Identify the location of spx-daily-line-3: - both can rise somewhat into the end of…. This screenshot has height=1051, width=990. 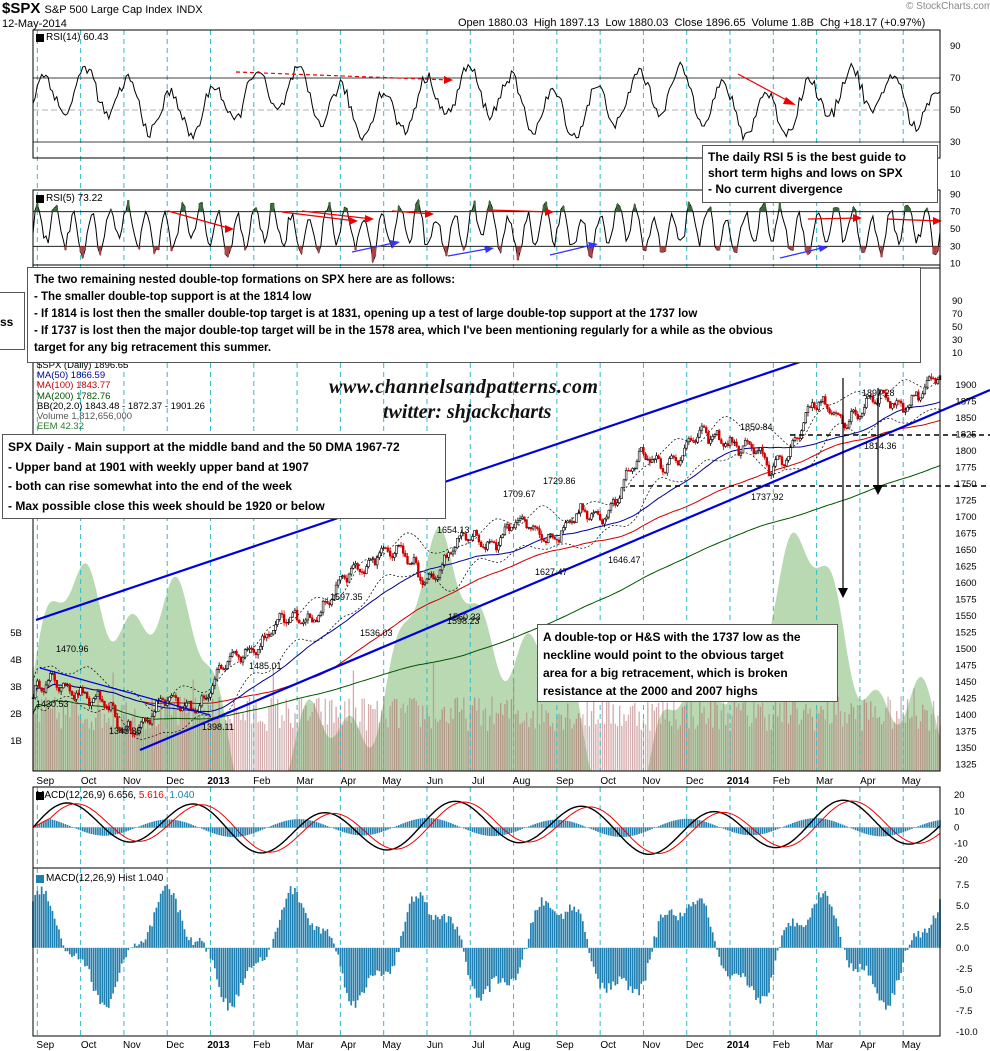
(150, 486).